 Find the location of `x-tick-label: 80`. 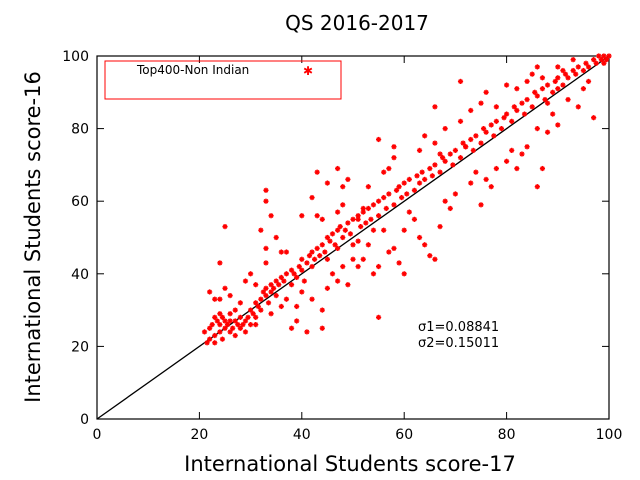

x-tick-label: 80 is located at coordinates (507, 435).